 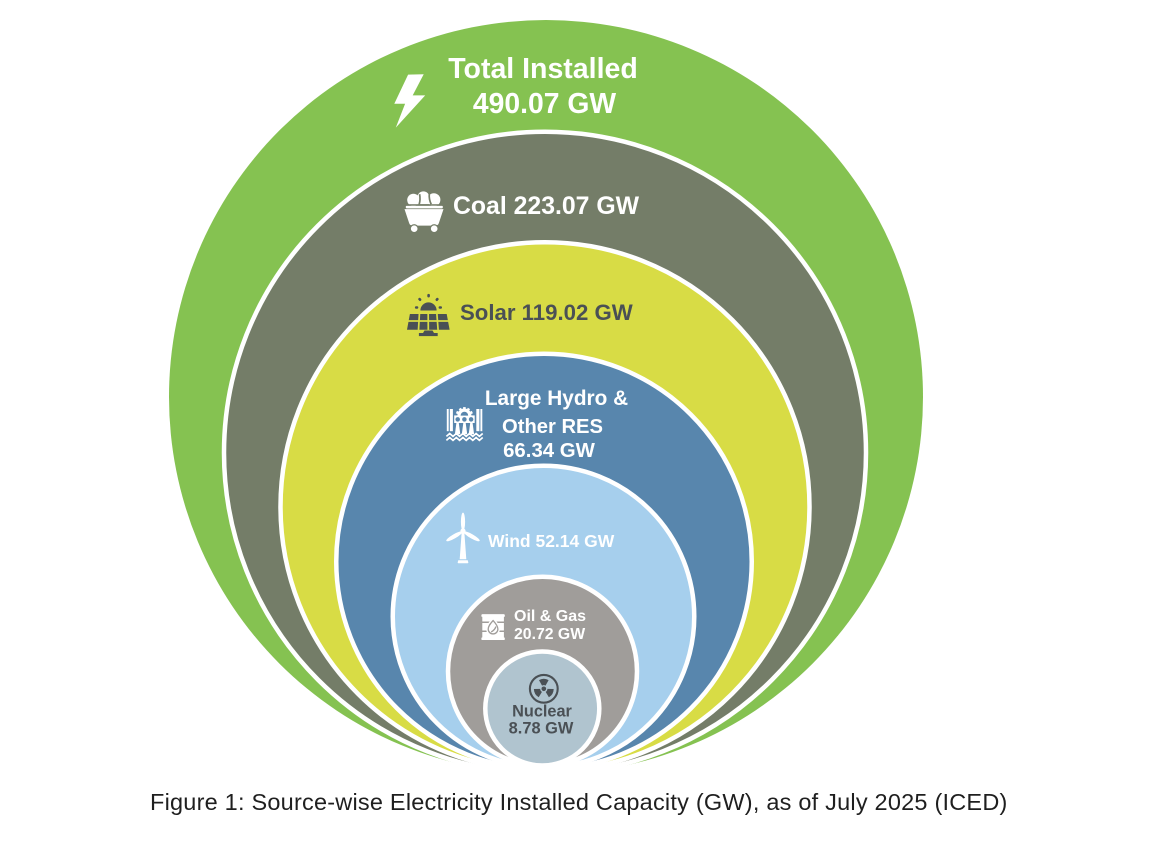 What do you see at coordinates (546, 312) in the screenshot?
I see `svg-text: Solar 119.02 GW` at bounding box center [546, 312].